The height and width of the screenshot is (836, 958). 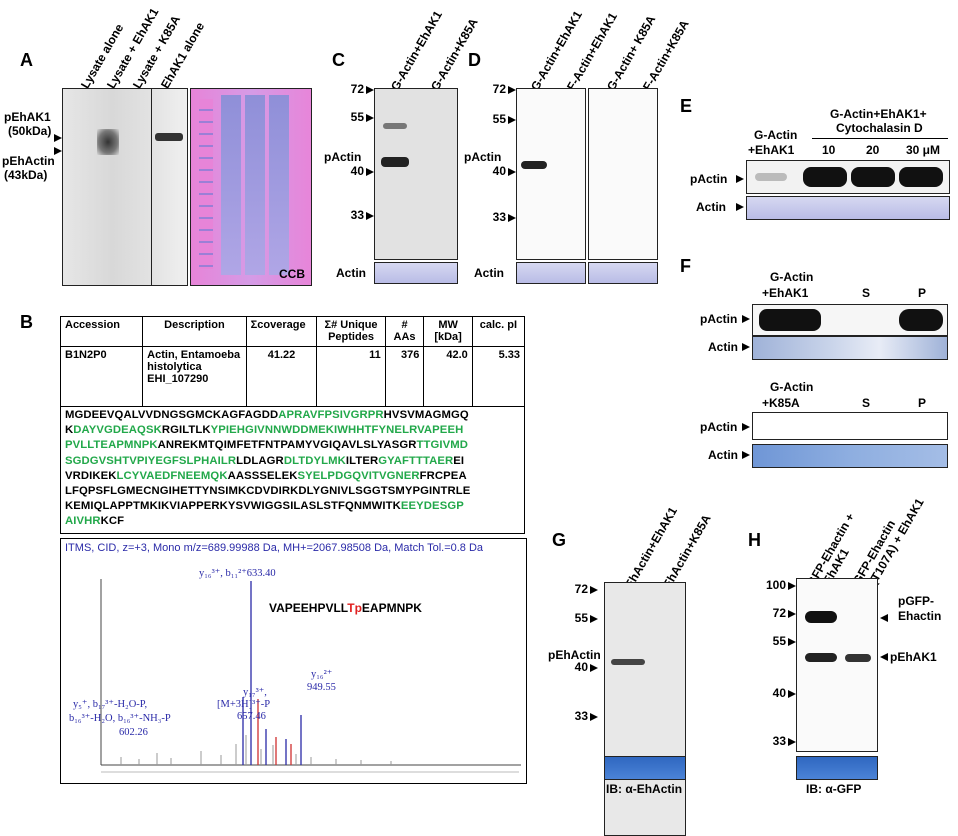 I want to click on sequence-segment: HVSVMAGMGQ, so click(x=426, y=415).